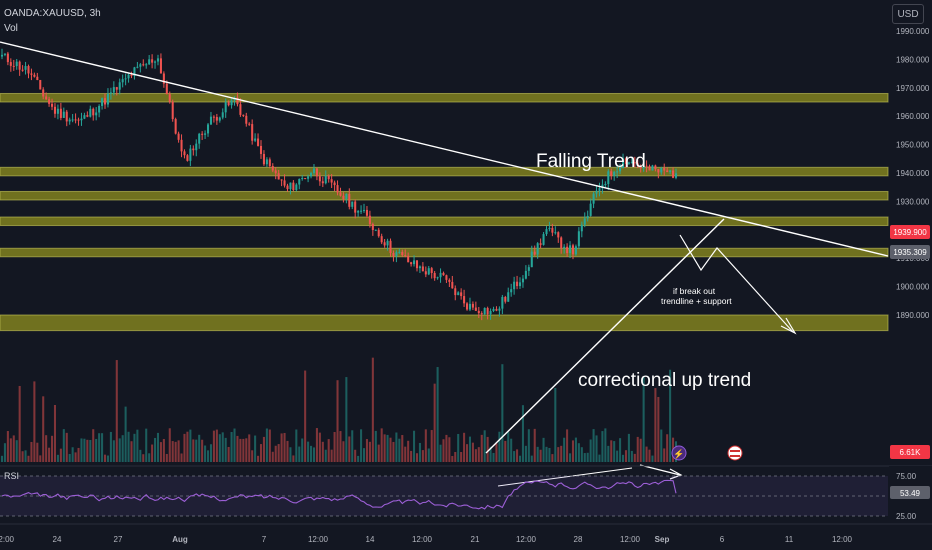  I want to click on time-tick-label: 14, so click(370, 539).